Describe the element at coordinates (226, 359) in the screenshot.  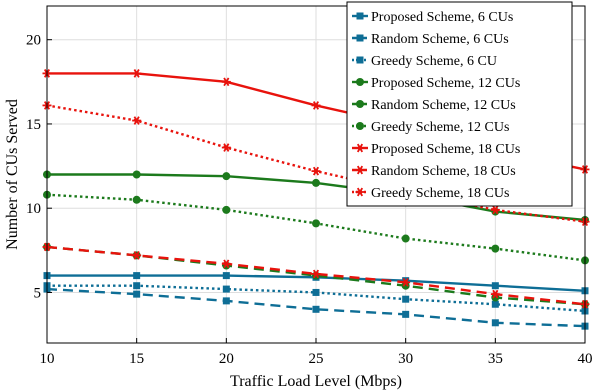
I see `x-tick-label: 20` at that location.